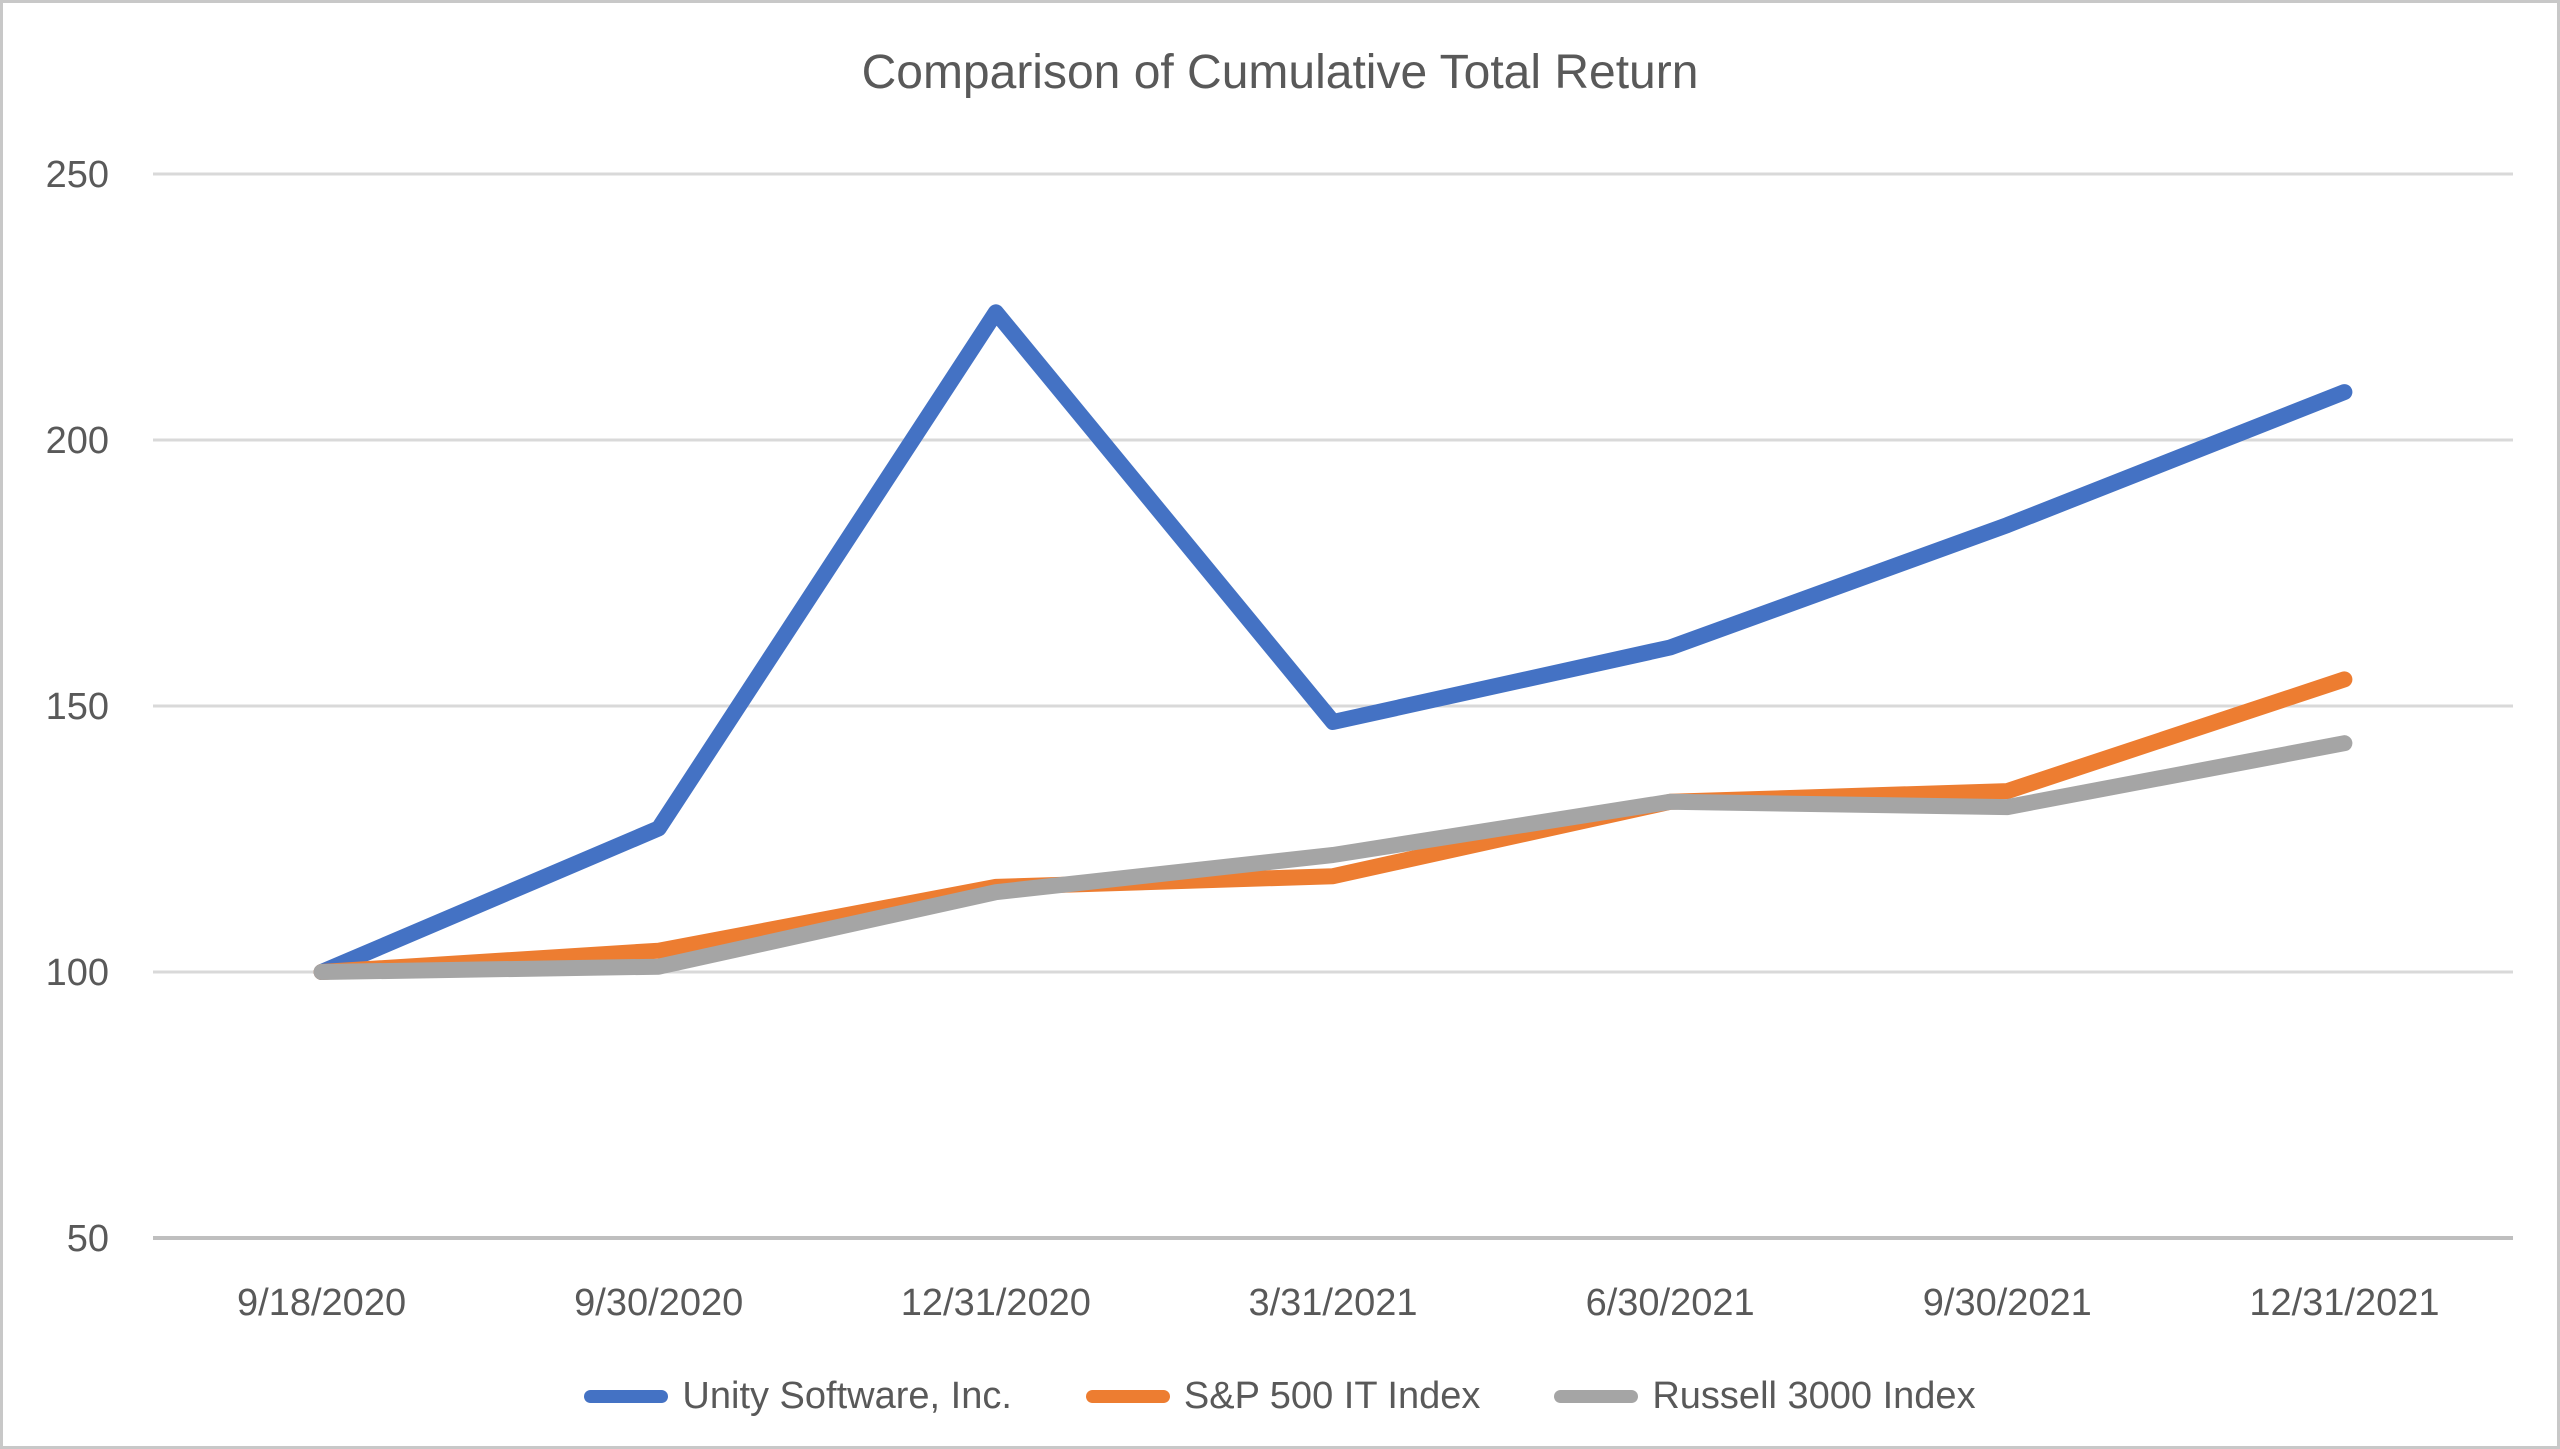 This screenshot has width=2560, height=1449. I want to click on x-axis-tick-label: 9/30/2020, so click(658, 1303).